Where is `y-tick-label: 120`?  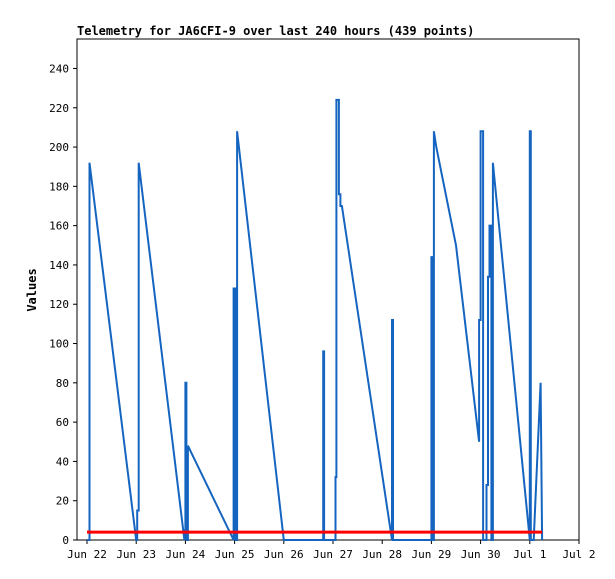
y-tick-label: 120 is located at coordinates (59, 304).